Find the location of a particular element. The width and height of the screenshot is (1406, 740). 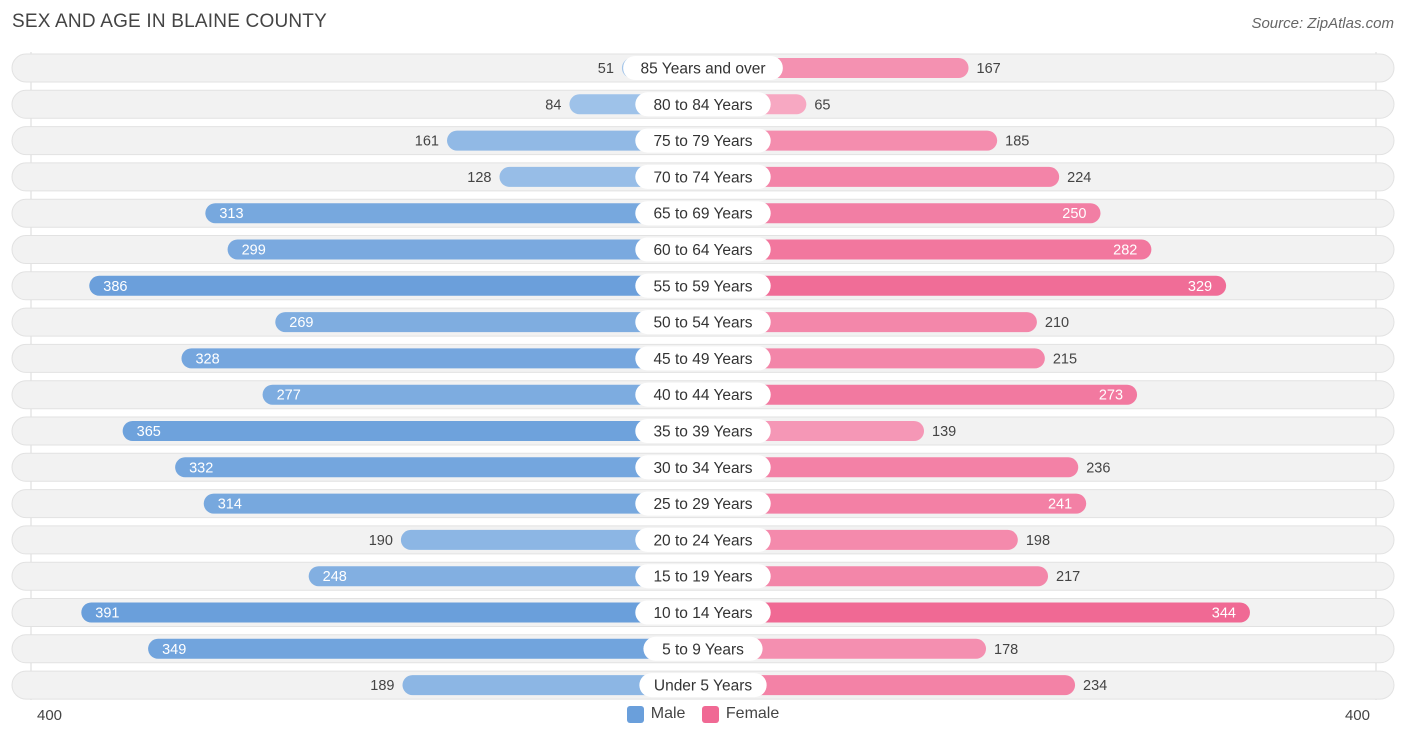

category-label: 35 to 39 Years is located at coordinates (702, 432).